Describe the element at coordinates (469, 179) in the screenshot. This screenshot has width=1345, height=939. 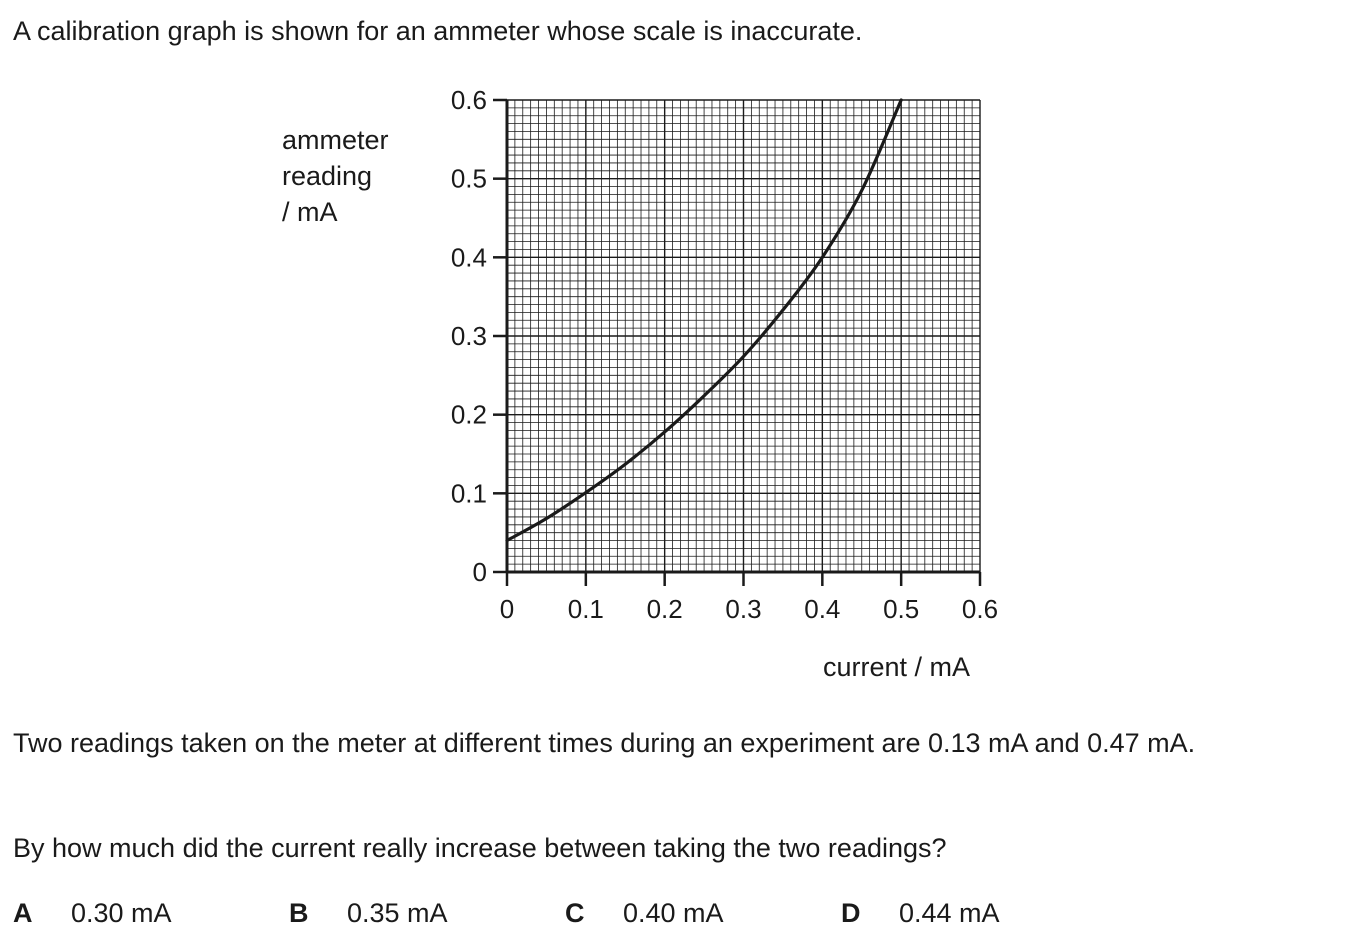
I see `y-tick-label: 0.5` at that location.